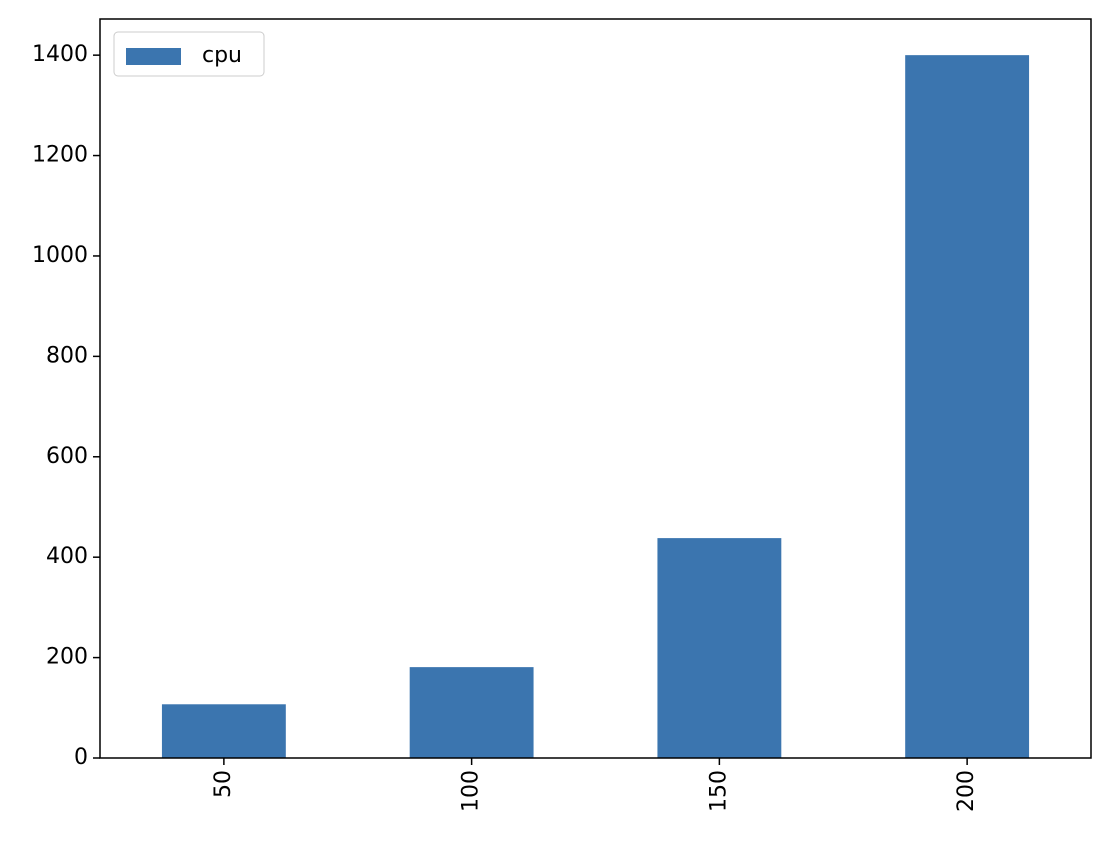 This screenshot has height=848, width=1112. Describe the element at coordinates (60, 155) in the screenshot. I see `y-tick-label: 1200` at that location.